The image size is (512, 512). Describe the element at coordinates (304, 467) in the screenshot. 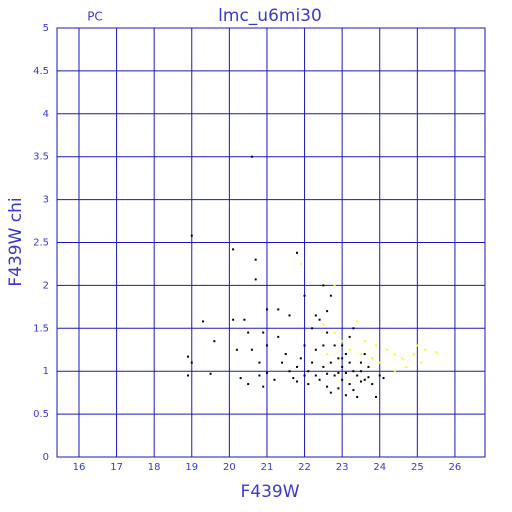

I see `x-tick-label: 22` at that location.